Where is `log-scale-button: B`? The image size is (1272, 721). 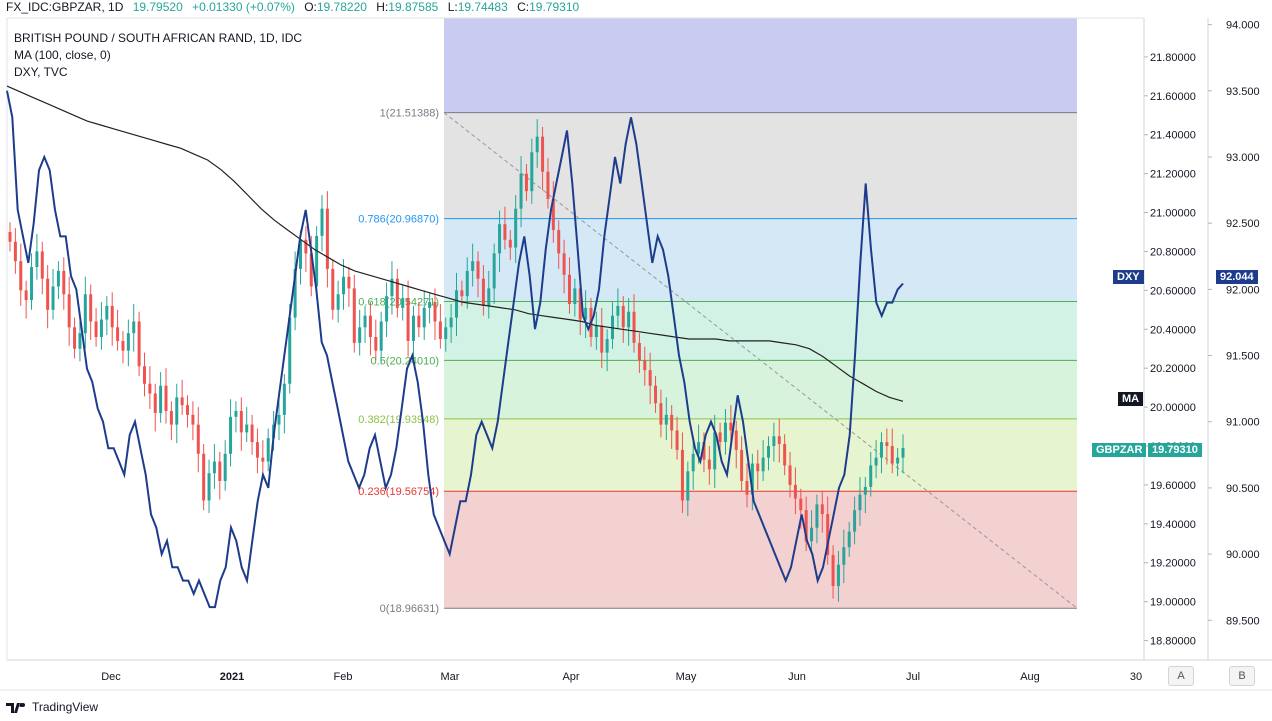 log-scale-button: B is located at coordinates (1242, 676).